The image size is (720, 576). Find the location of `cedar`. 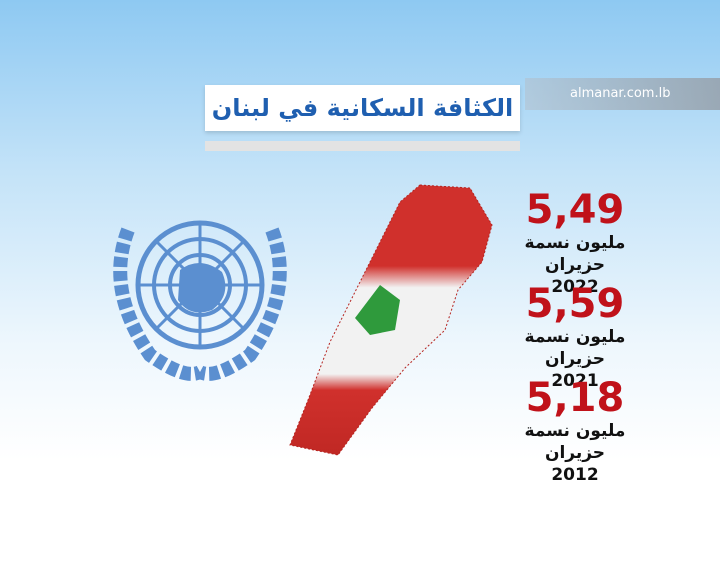

cedar is located at coordinates (377, 310).